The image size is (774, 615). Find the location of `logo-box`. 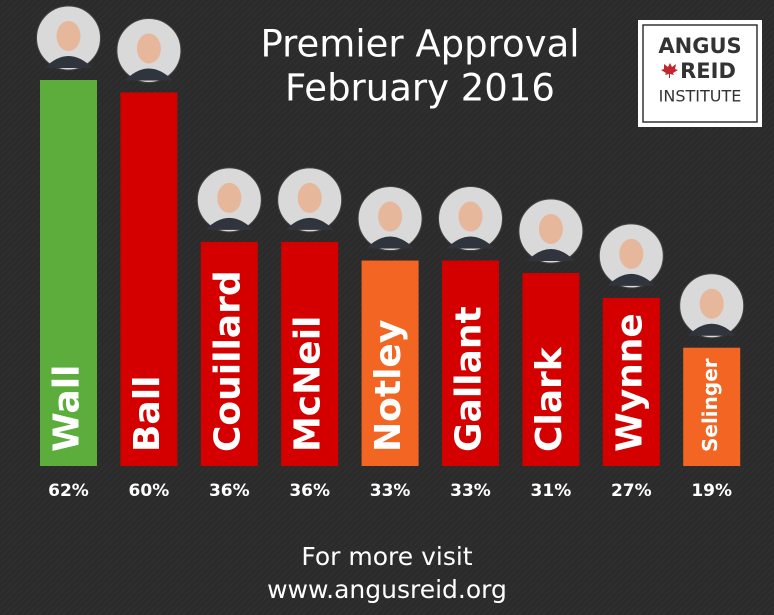

logo-box is located at coordinates (700, 73).